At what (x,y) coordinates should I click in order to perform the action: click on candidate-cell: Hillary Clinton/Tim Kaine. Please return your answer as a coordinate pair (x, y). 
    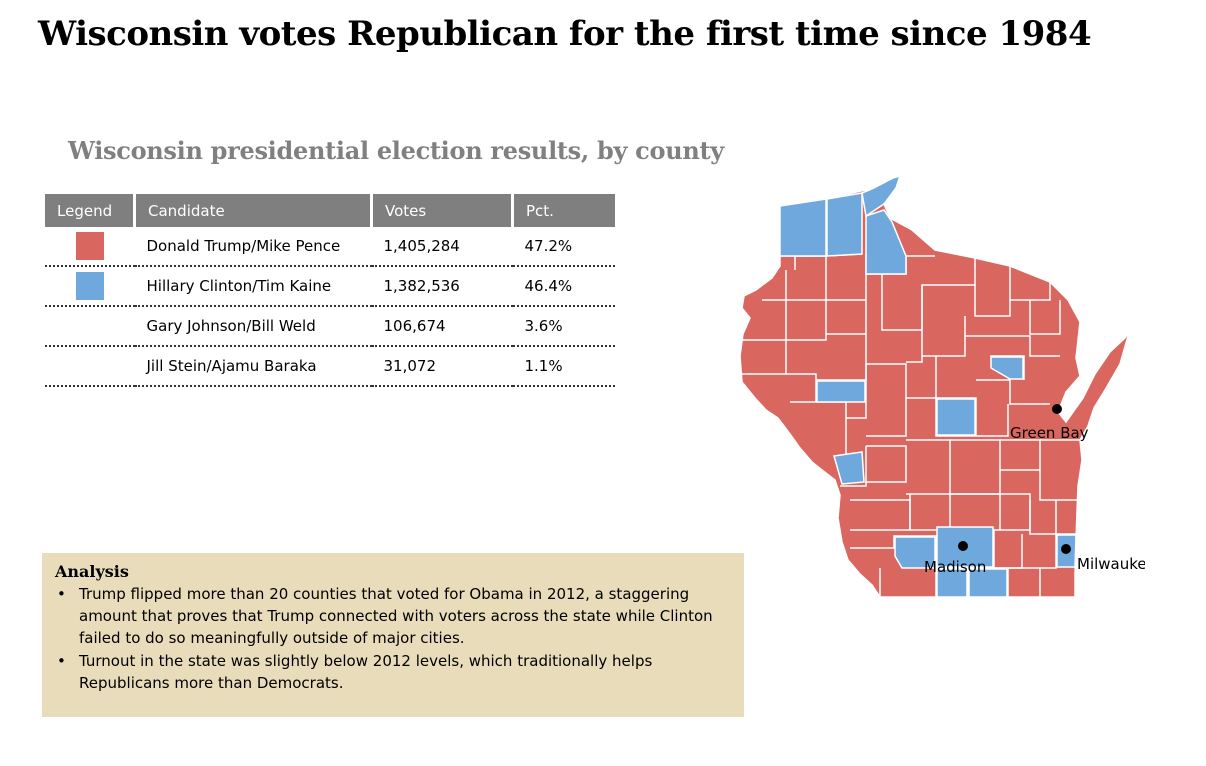
    Looking at the image, I should click on (253, 286).